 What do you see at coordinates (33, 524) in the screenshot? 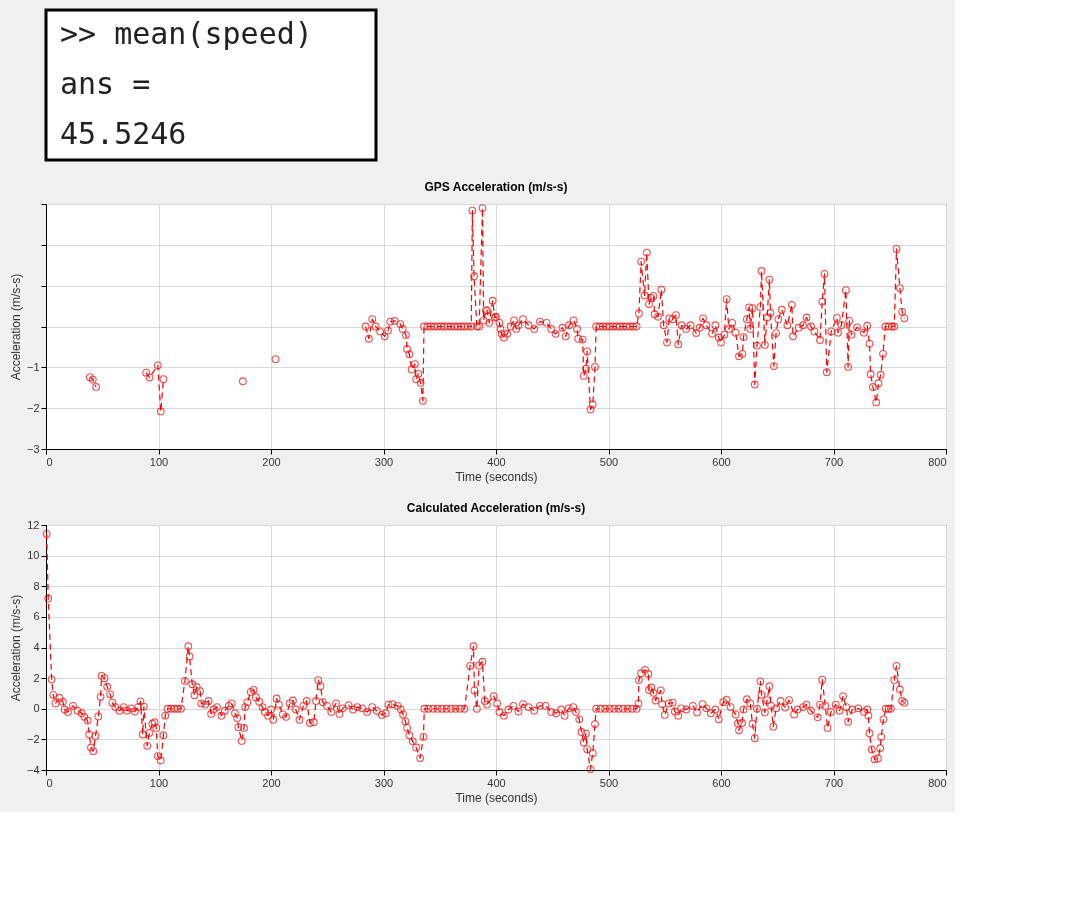
I see `y-tick-label: 12` at bounding box center [33, 524].